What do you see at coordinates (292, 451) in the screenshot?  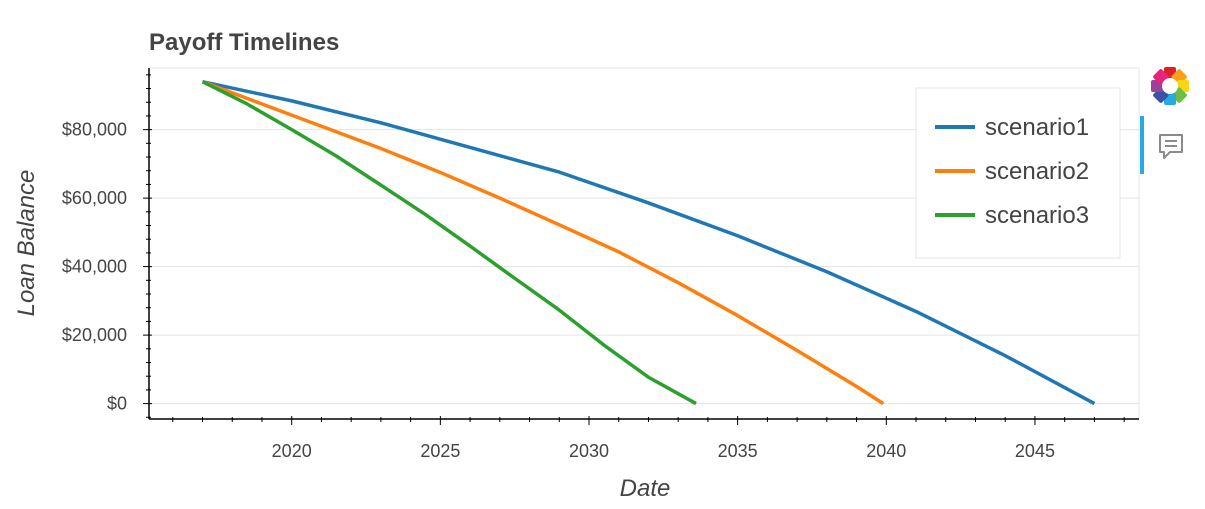 I see `x-tick-label: 2020` at bounding box center [292, 451].